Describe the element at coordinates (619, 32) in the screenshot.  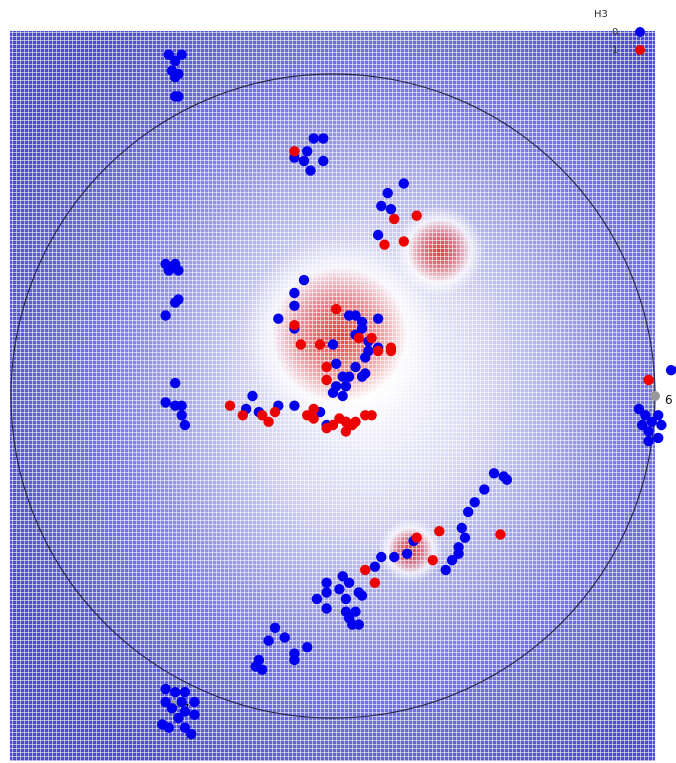
I see `legend: H3 0 1` at that location.